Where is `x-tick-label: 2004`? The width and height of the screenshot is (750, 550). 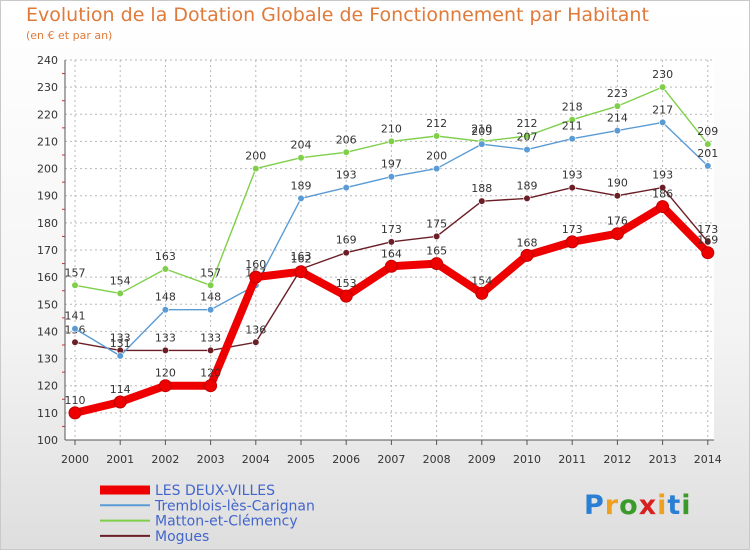
x-tick-label: 2004 is located at coordinates (256, 459).